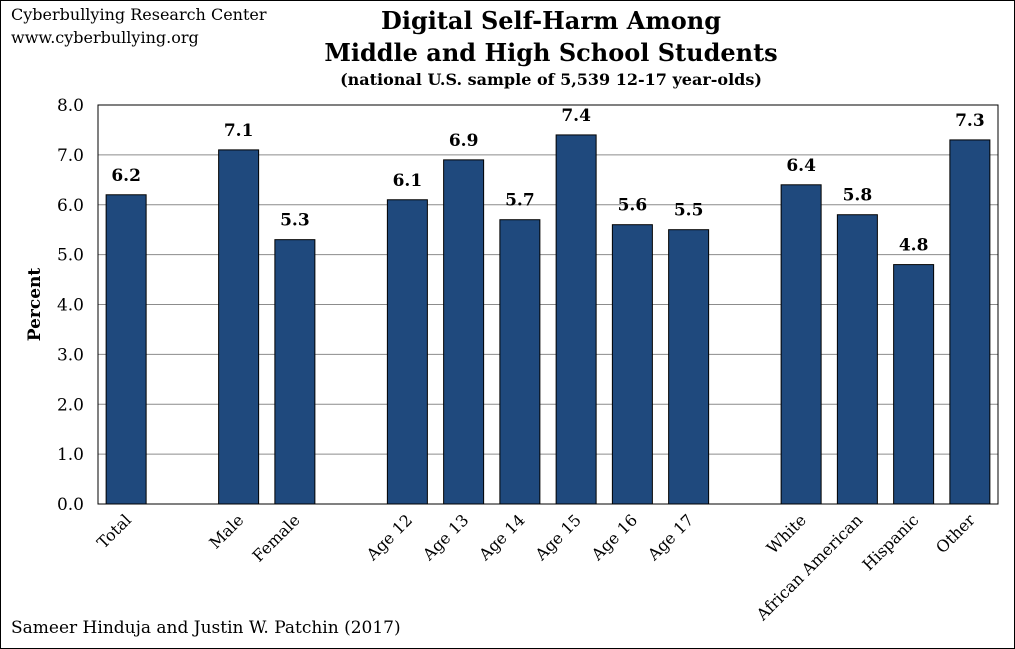  Describe the element at coordinates (139, 14) in the screenshot. I see `source-org: Cyberbullying Research Center` at that location.